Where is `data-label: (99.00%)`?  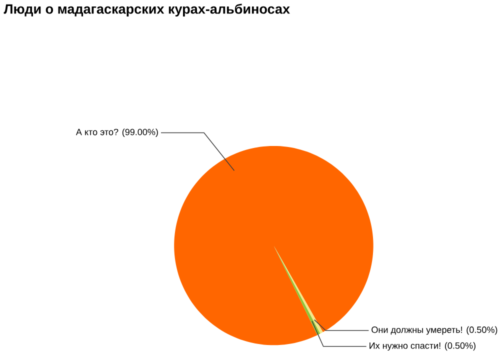 data-label: (99.00%) is located at coordinates (140, 133).